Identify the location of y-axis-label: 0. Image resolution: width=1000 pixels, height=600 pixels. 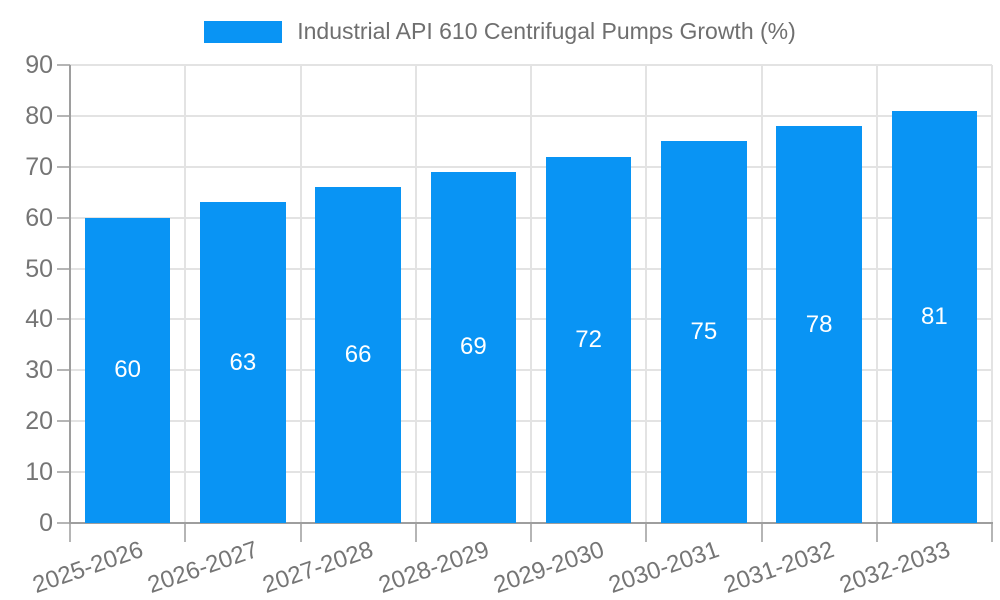
(46, 523).